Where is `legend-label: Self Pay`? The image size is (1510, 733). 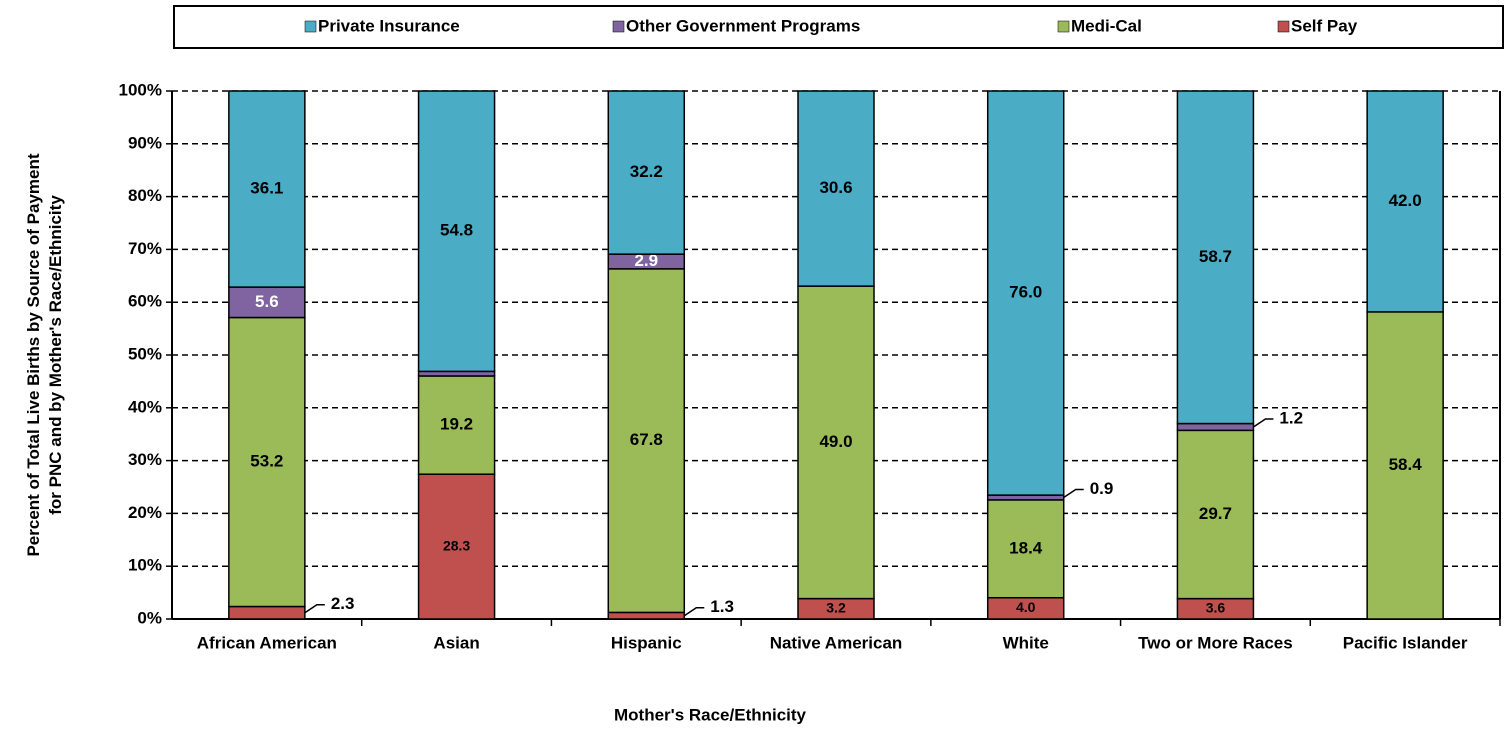 legend-label: Self Pay is located at coordinates (1324, 25).